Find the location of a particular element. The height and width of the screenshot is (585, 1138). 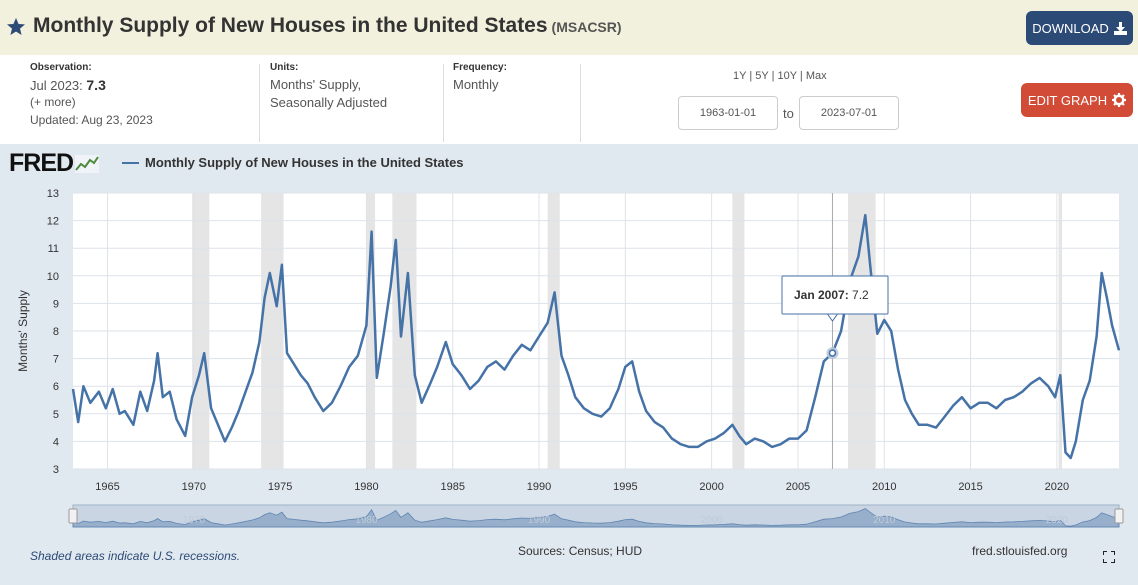

x-tick-label: 1975 is located at coordinates (280, 487).